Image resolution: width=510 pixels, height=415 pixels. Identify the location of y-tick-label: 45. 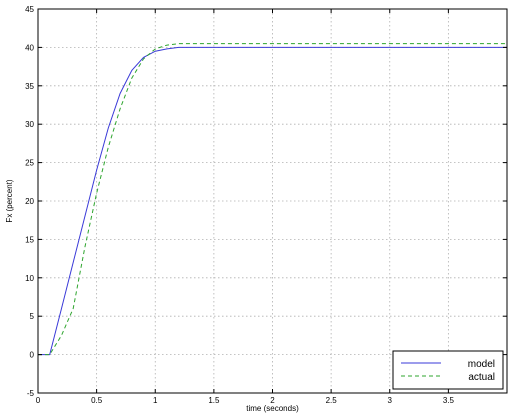
(29, 9).